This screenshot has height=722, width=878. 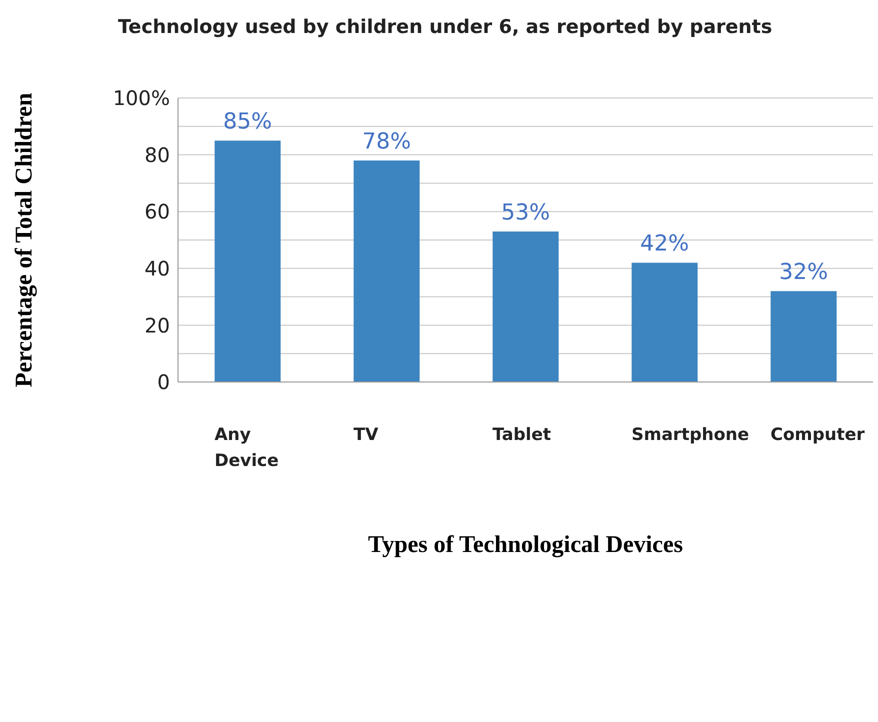 What do you see at coordinates (691, 435) in the screenshot?
I see `x-tick-label: Smartphone` at bounding box center [691, 435].